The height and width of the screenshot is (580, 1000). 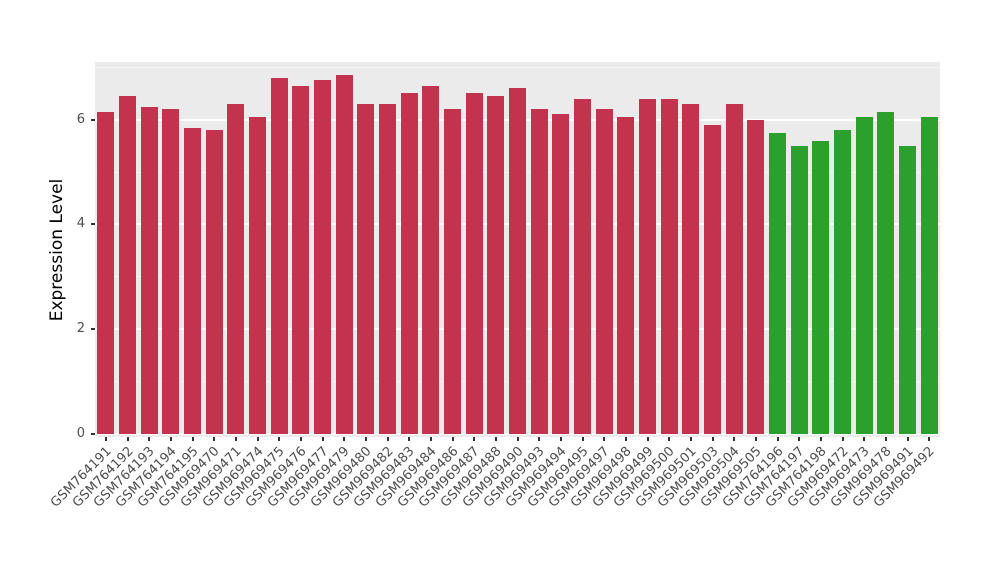 I want to click on bar-GSM969487, so click(x=474, y=263).